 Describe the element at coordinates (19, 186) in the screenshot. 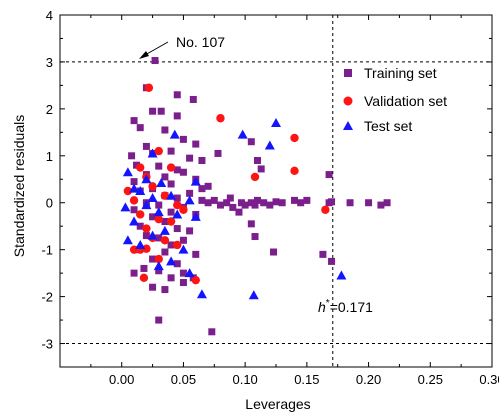

I see `y-axis-title: Standardized residuals` at that location.